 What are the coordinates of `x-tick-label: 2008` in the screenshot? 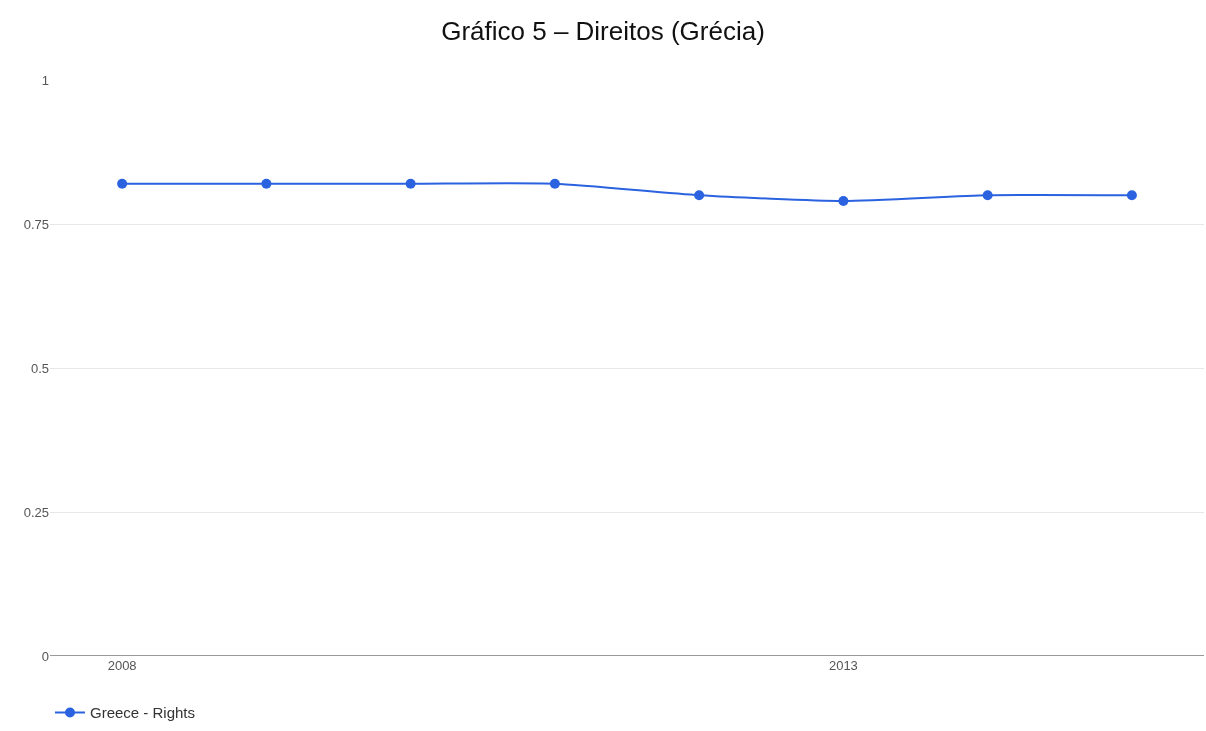 It's located at (122, 665).